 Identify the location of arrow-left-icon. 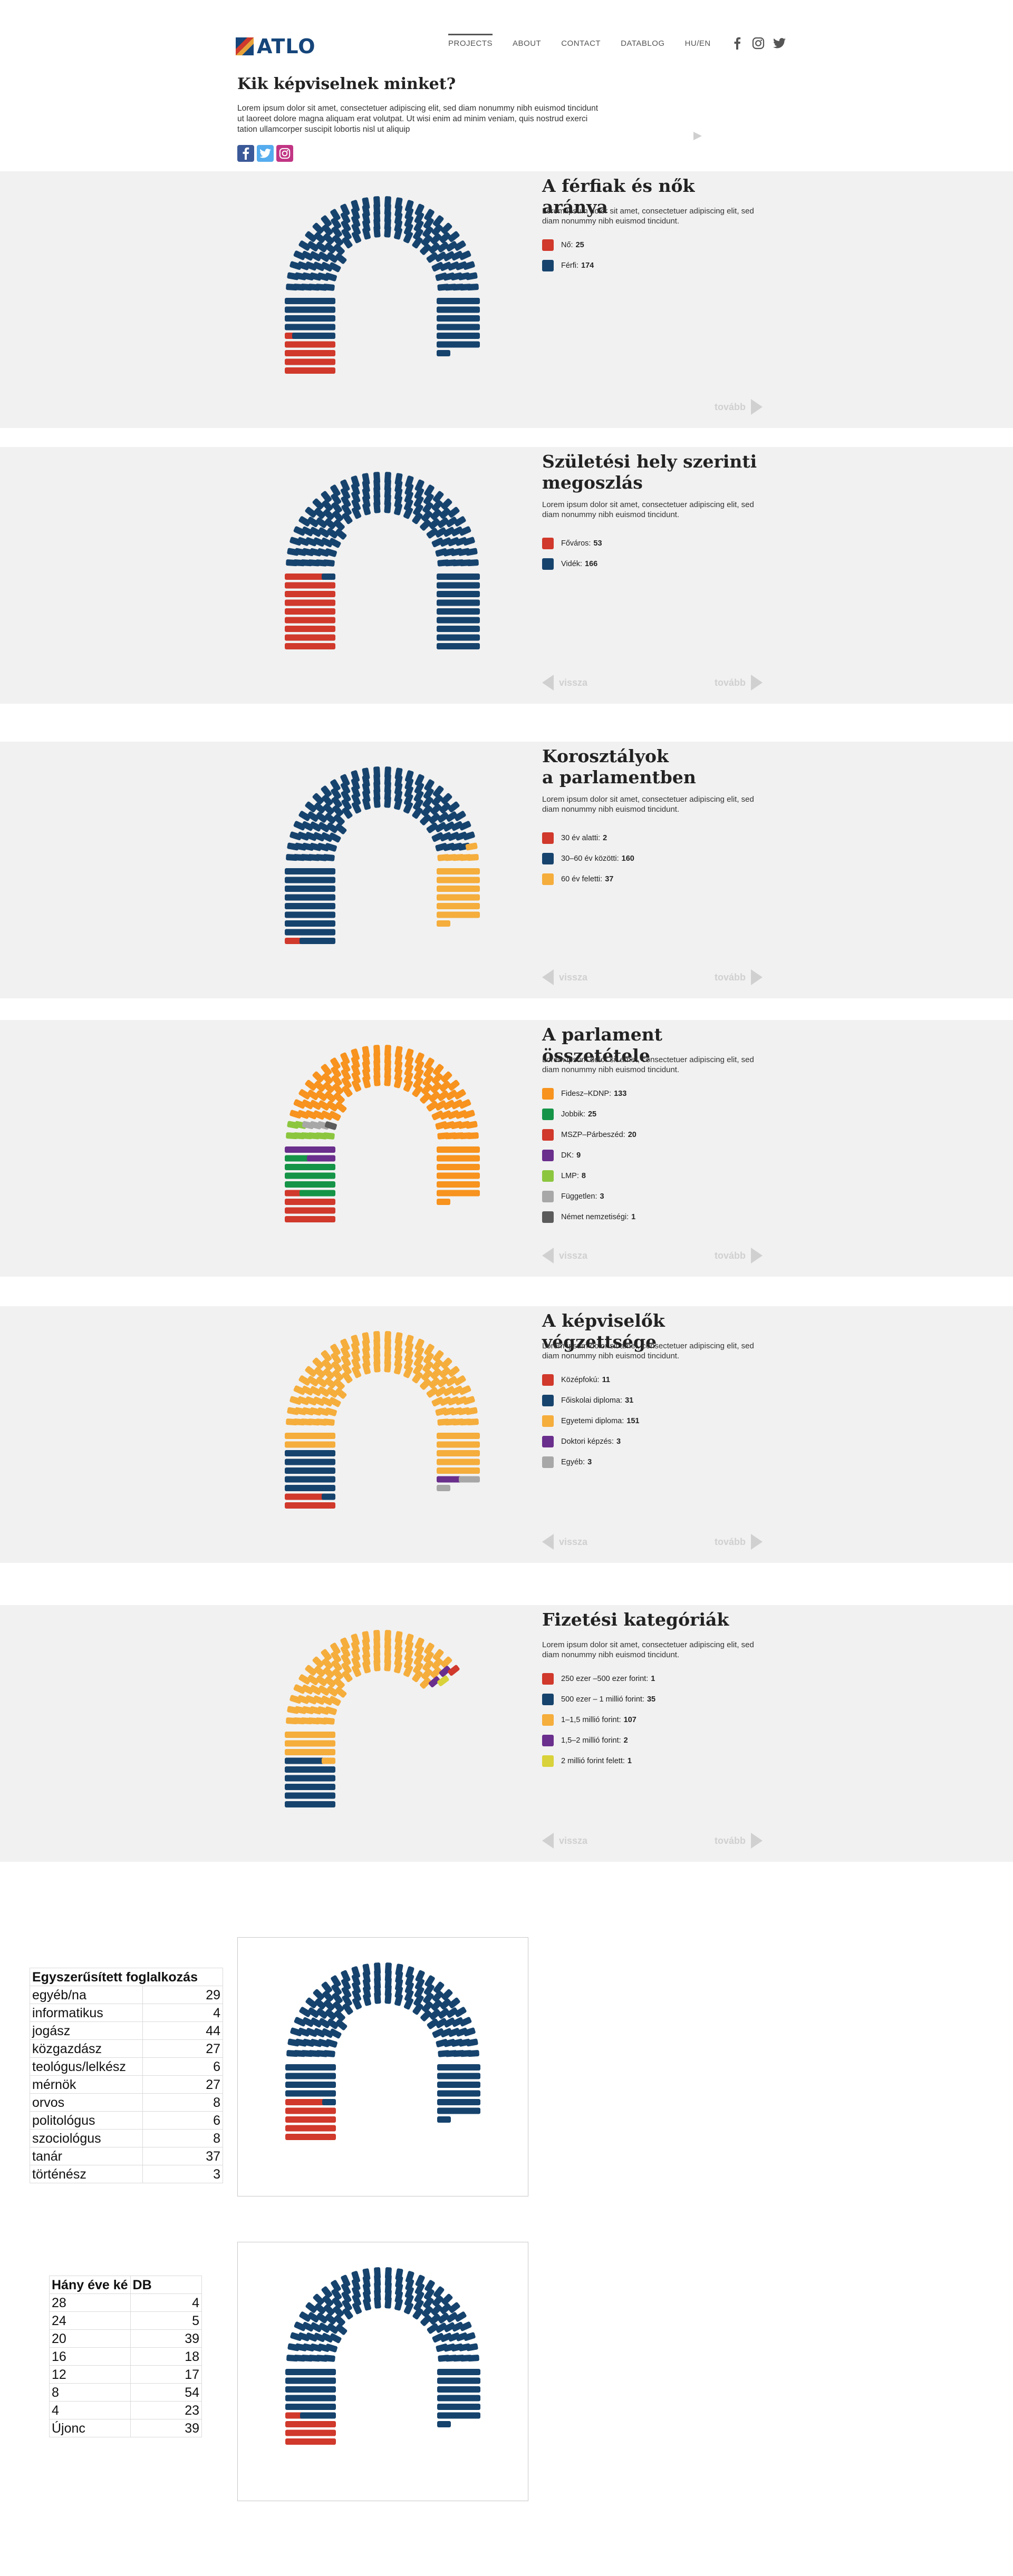
(548, 1542).